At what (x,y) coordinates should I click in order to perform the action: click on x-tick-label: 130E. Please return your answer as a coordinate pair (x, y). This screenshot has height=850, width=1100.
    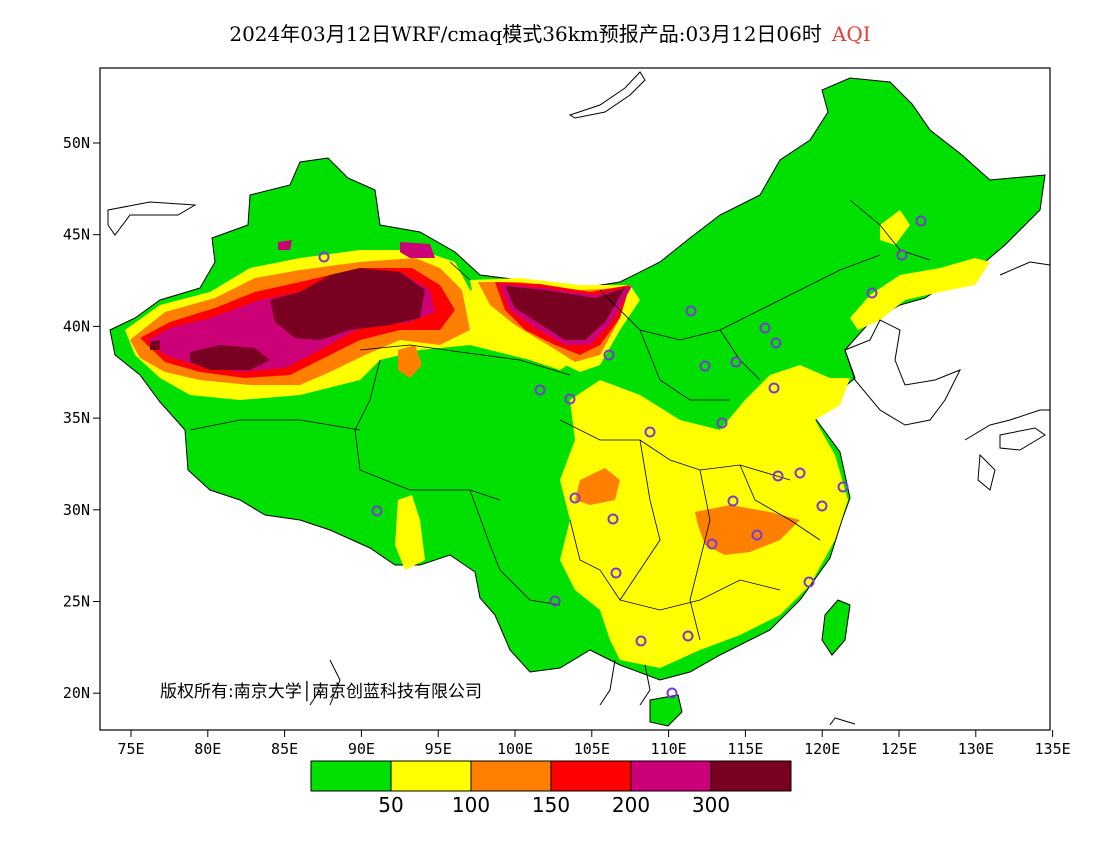
    Looking at the image, I should click on (976, 749).